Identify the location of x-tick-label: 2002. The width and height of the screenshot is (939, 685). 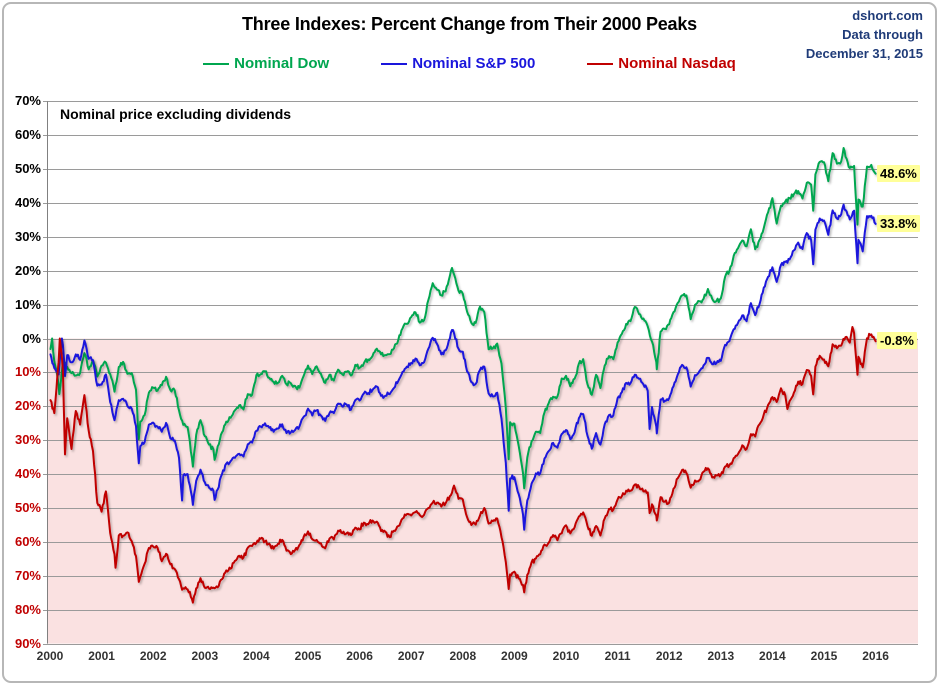
(153, 656).